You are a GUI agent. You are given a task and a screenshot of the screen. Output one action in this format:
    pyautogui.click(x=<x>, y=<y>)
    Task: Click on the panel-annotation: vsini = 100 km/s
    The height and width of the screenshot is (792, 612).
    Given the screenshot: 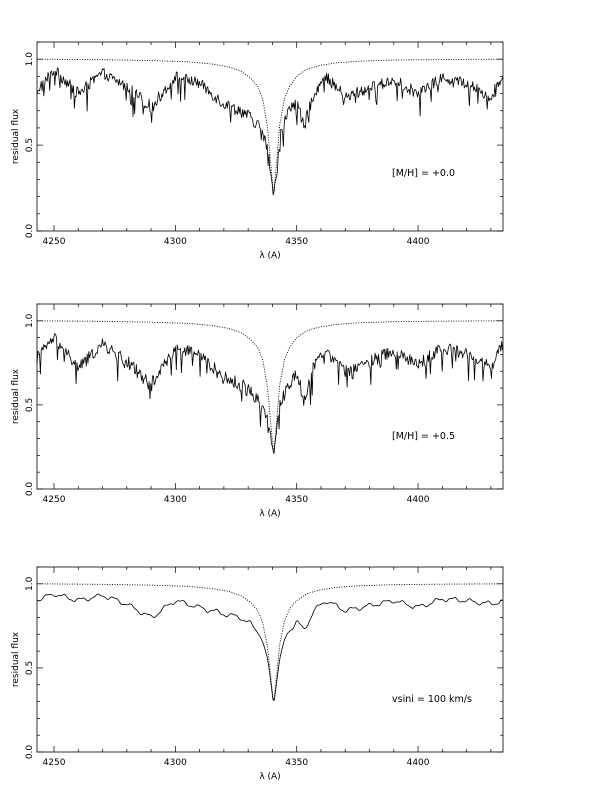 What is the action you would take?
    pyautogui.click(x=432, y=699)
    